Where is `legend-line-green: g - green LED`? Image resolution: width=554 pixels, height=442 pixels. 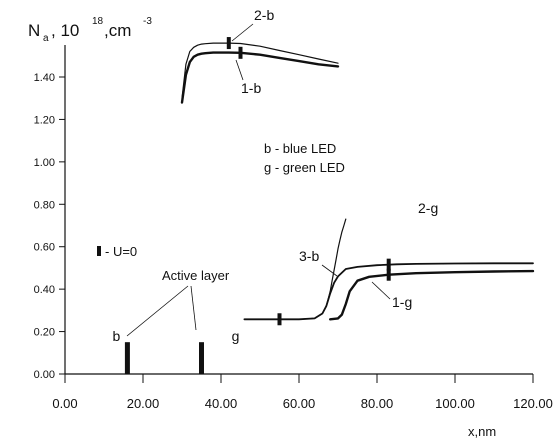
legend-line-green: g - green LED is located at coordinates (304, 167).